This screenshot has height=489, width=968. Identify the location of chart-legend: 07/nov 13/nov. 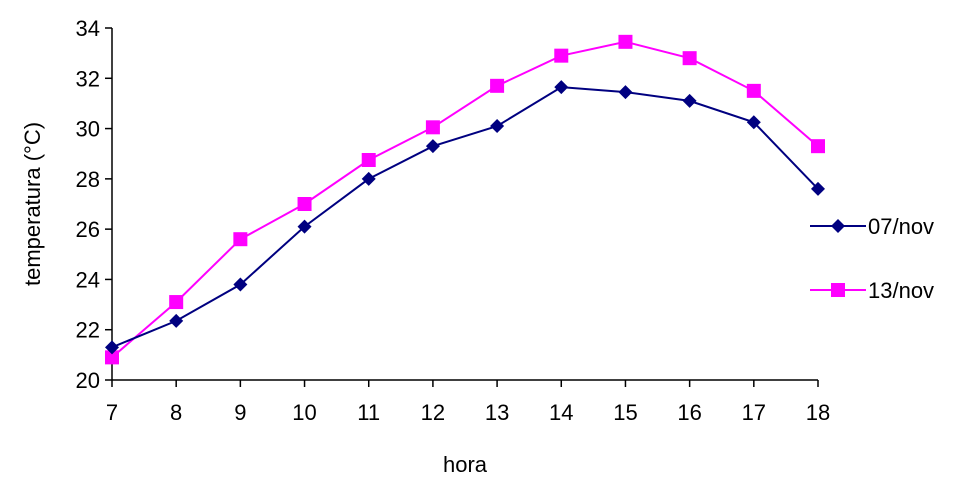
(872, 258).